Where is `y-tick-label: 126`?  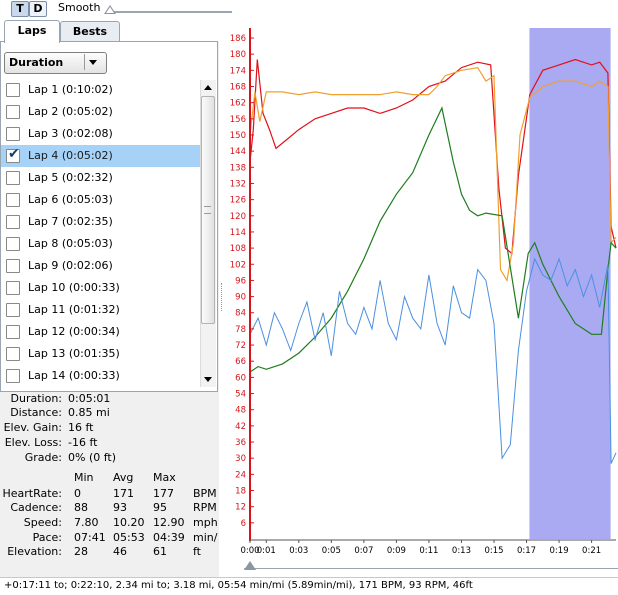
y-tick-label: 126 is located at coordinates (238, 201).